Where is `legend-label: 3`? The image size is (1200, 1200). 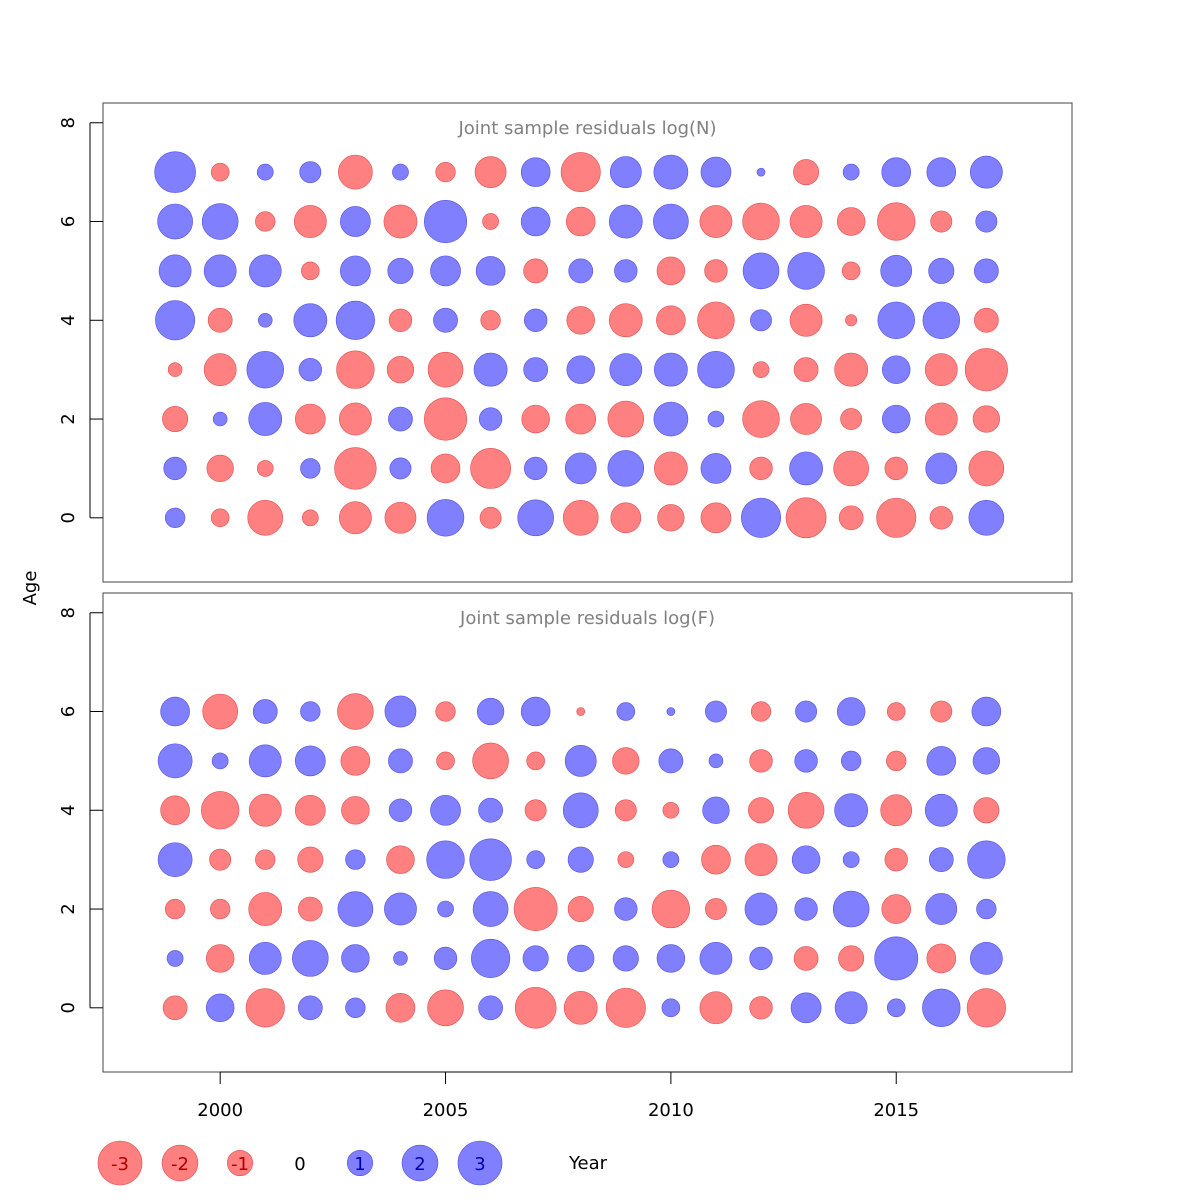
legend-label: 3 is located at coordinates (479, 1164).